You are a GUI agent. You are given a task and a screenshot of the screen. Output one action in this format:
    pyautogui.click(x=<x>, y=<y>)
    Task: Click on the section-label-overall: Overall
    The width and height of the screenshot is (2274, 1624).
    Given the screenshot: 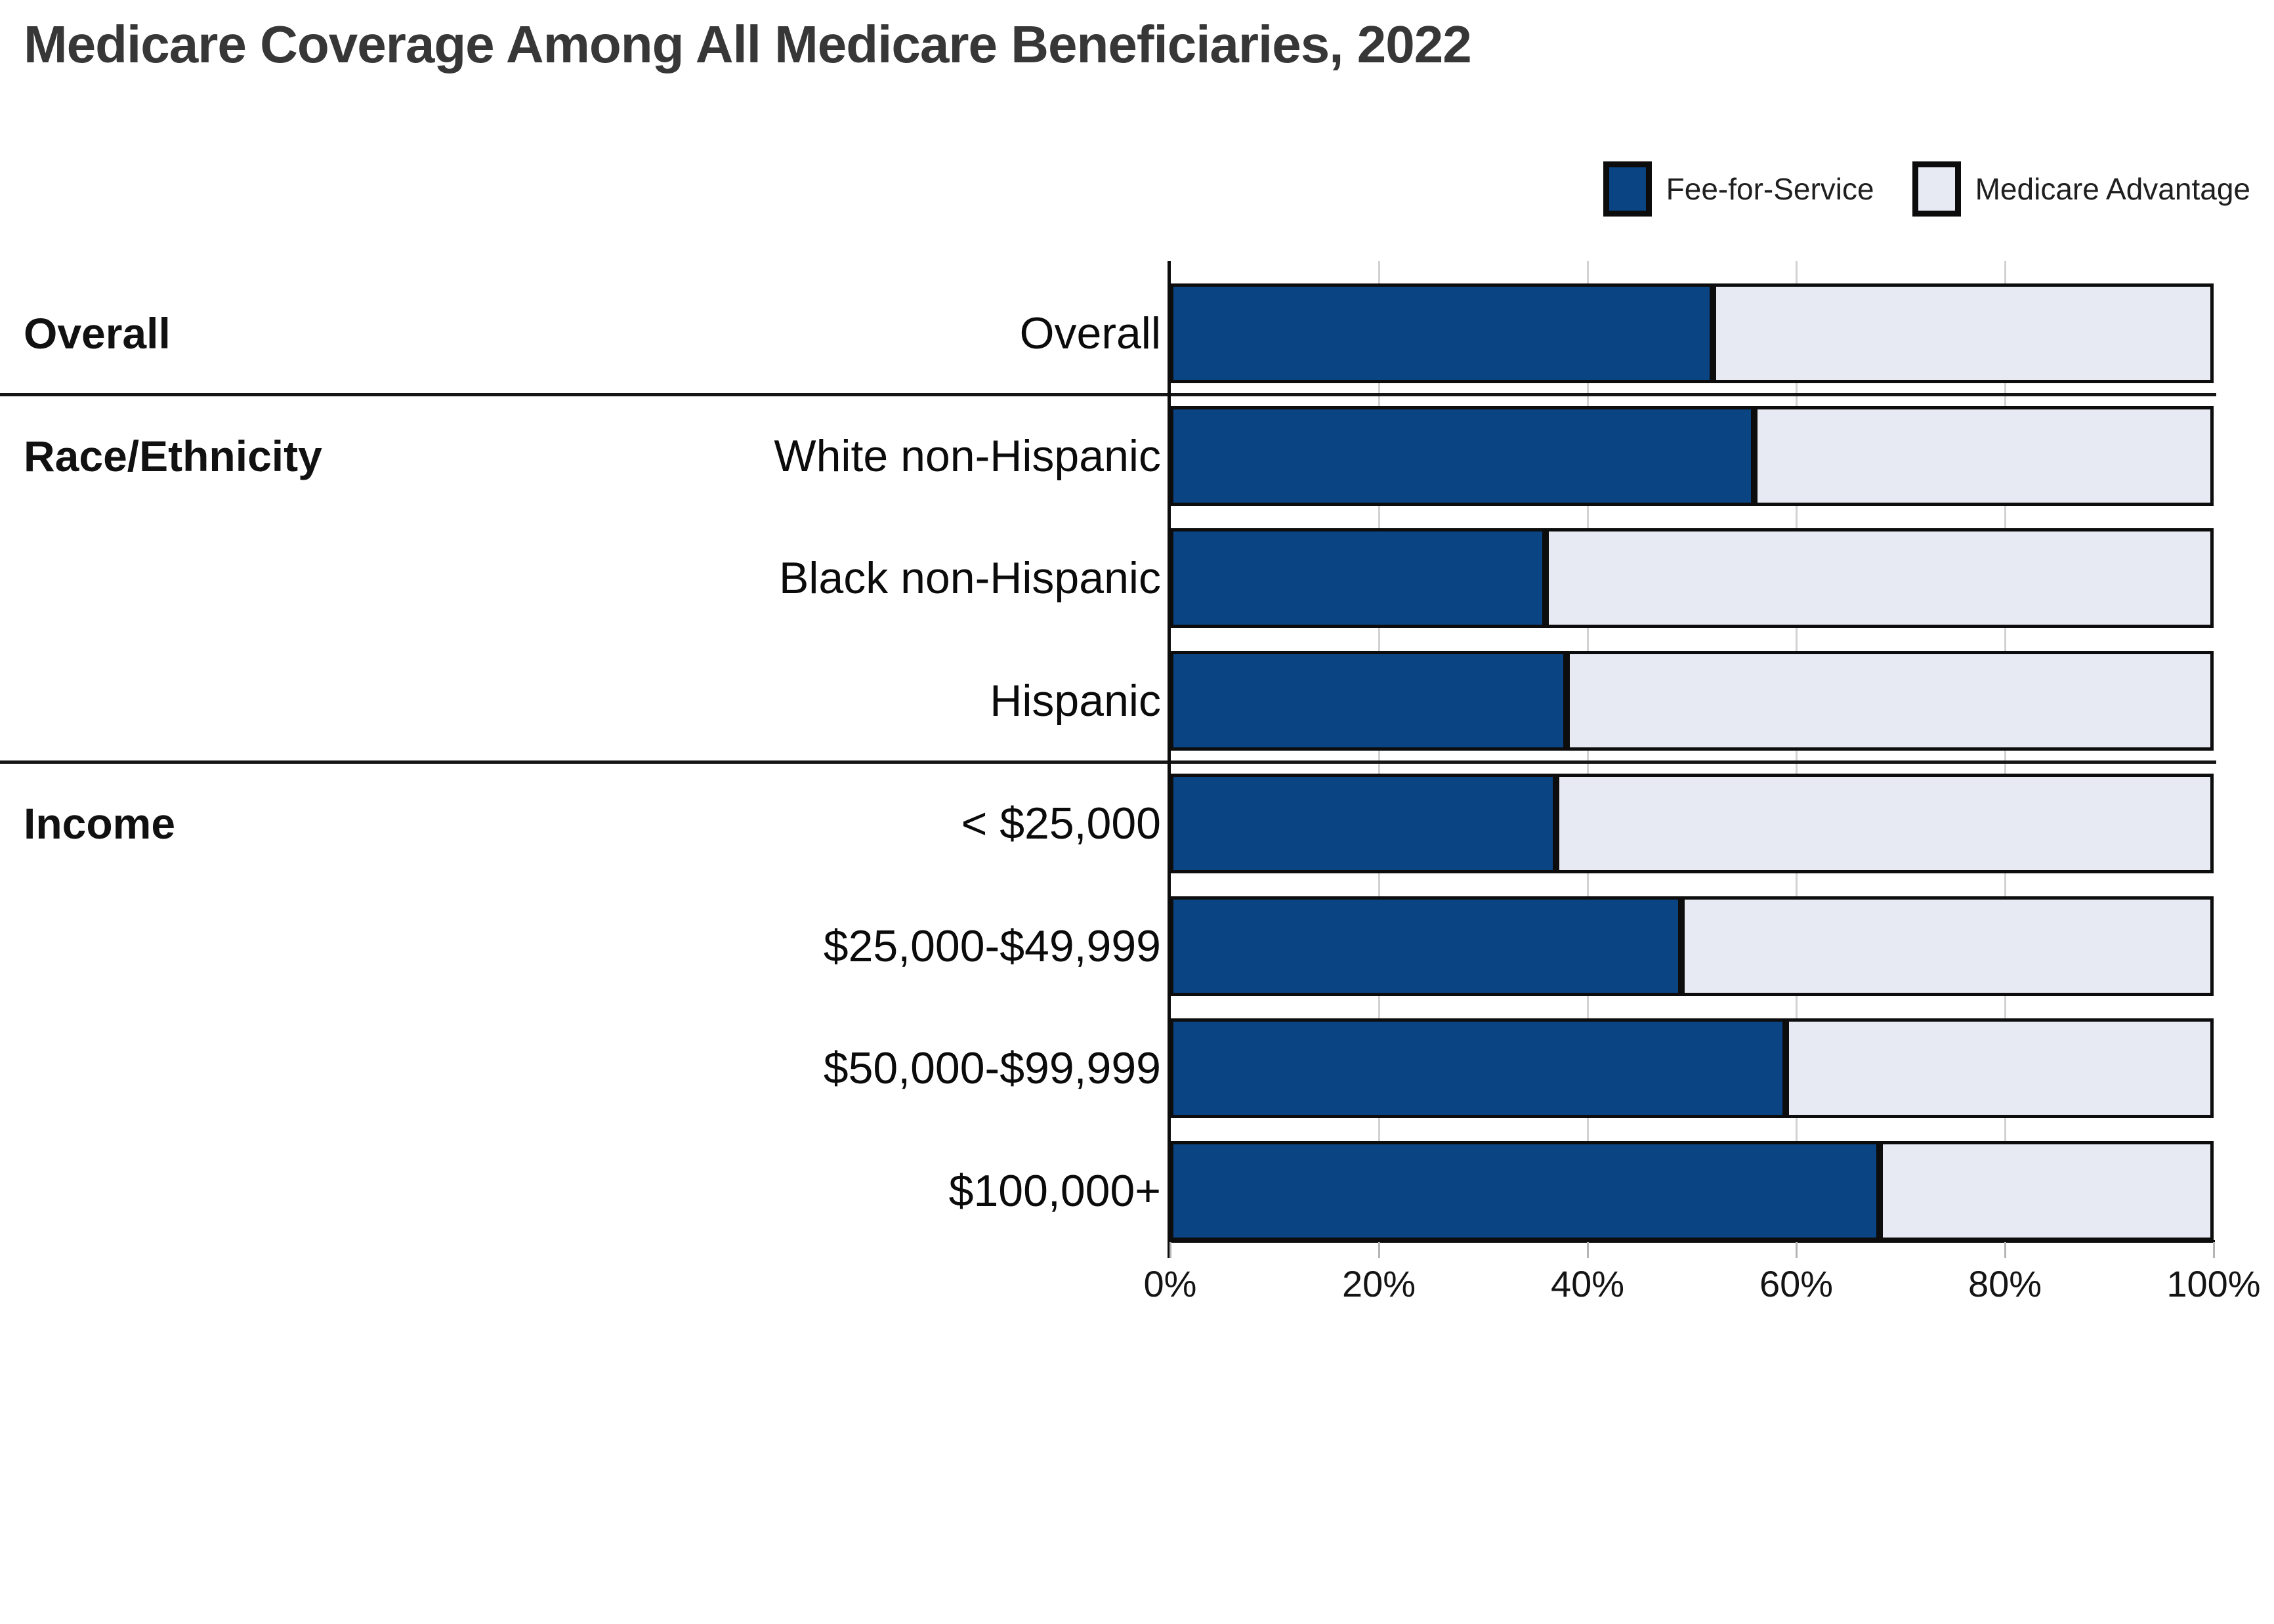 What is the action you would take?
    pyautogui.click(x=97, y=334)
    